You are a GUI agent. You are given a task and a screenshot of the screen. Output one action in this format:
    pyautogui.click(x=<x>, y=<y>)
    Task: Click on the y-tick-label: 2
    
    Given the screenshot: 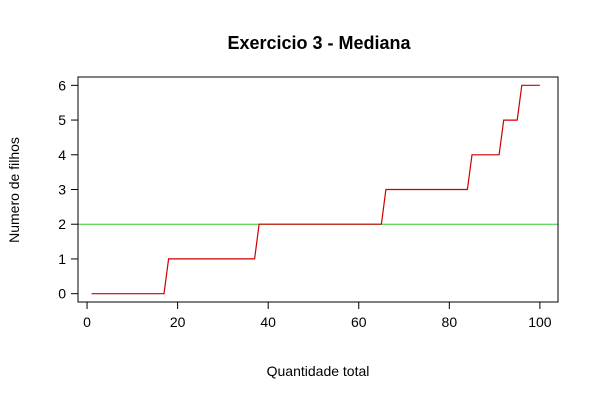 What is the action you would take?
    pyautogui.click(x=62, y=224)
    